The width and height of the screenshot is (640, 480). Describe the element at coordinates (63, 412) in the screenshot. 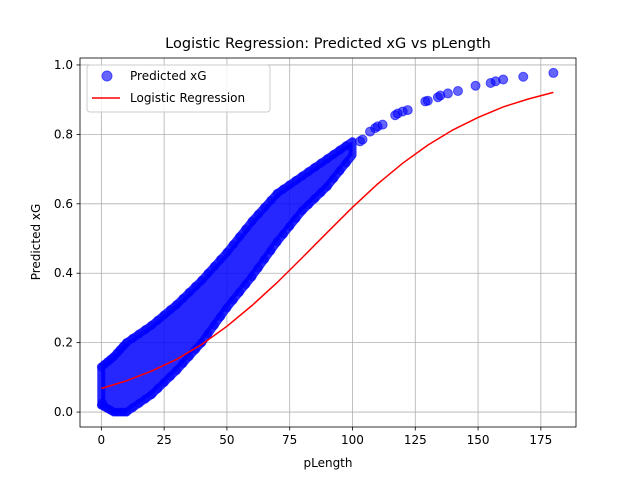

I see `y-tick-label: 0.0` at that location.